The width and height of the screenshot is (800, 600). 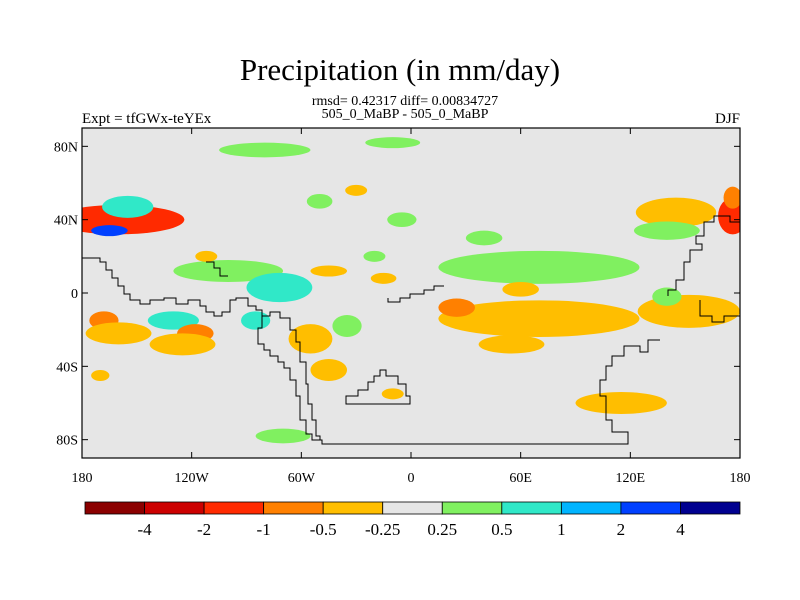 What do you see at coordinates (415, 294) in the screenshot?
I see `coastline-africa` at bounding box center [415, 294].